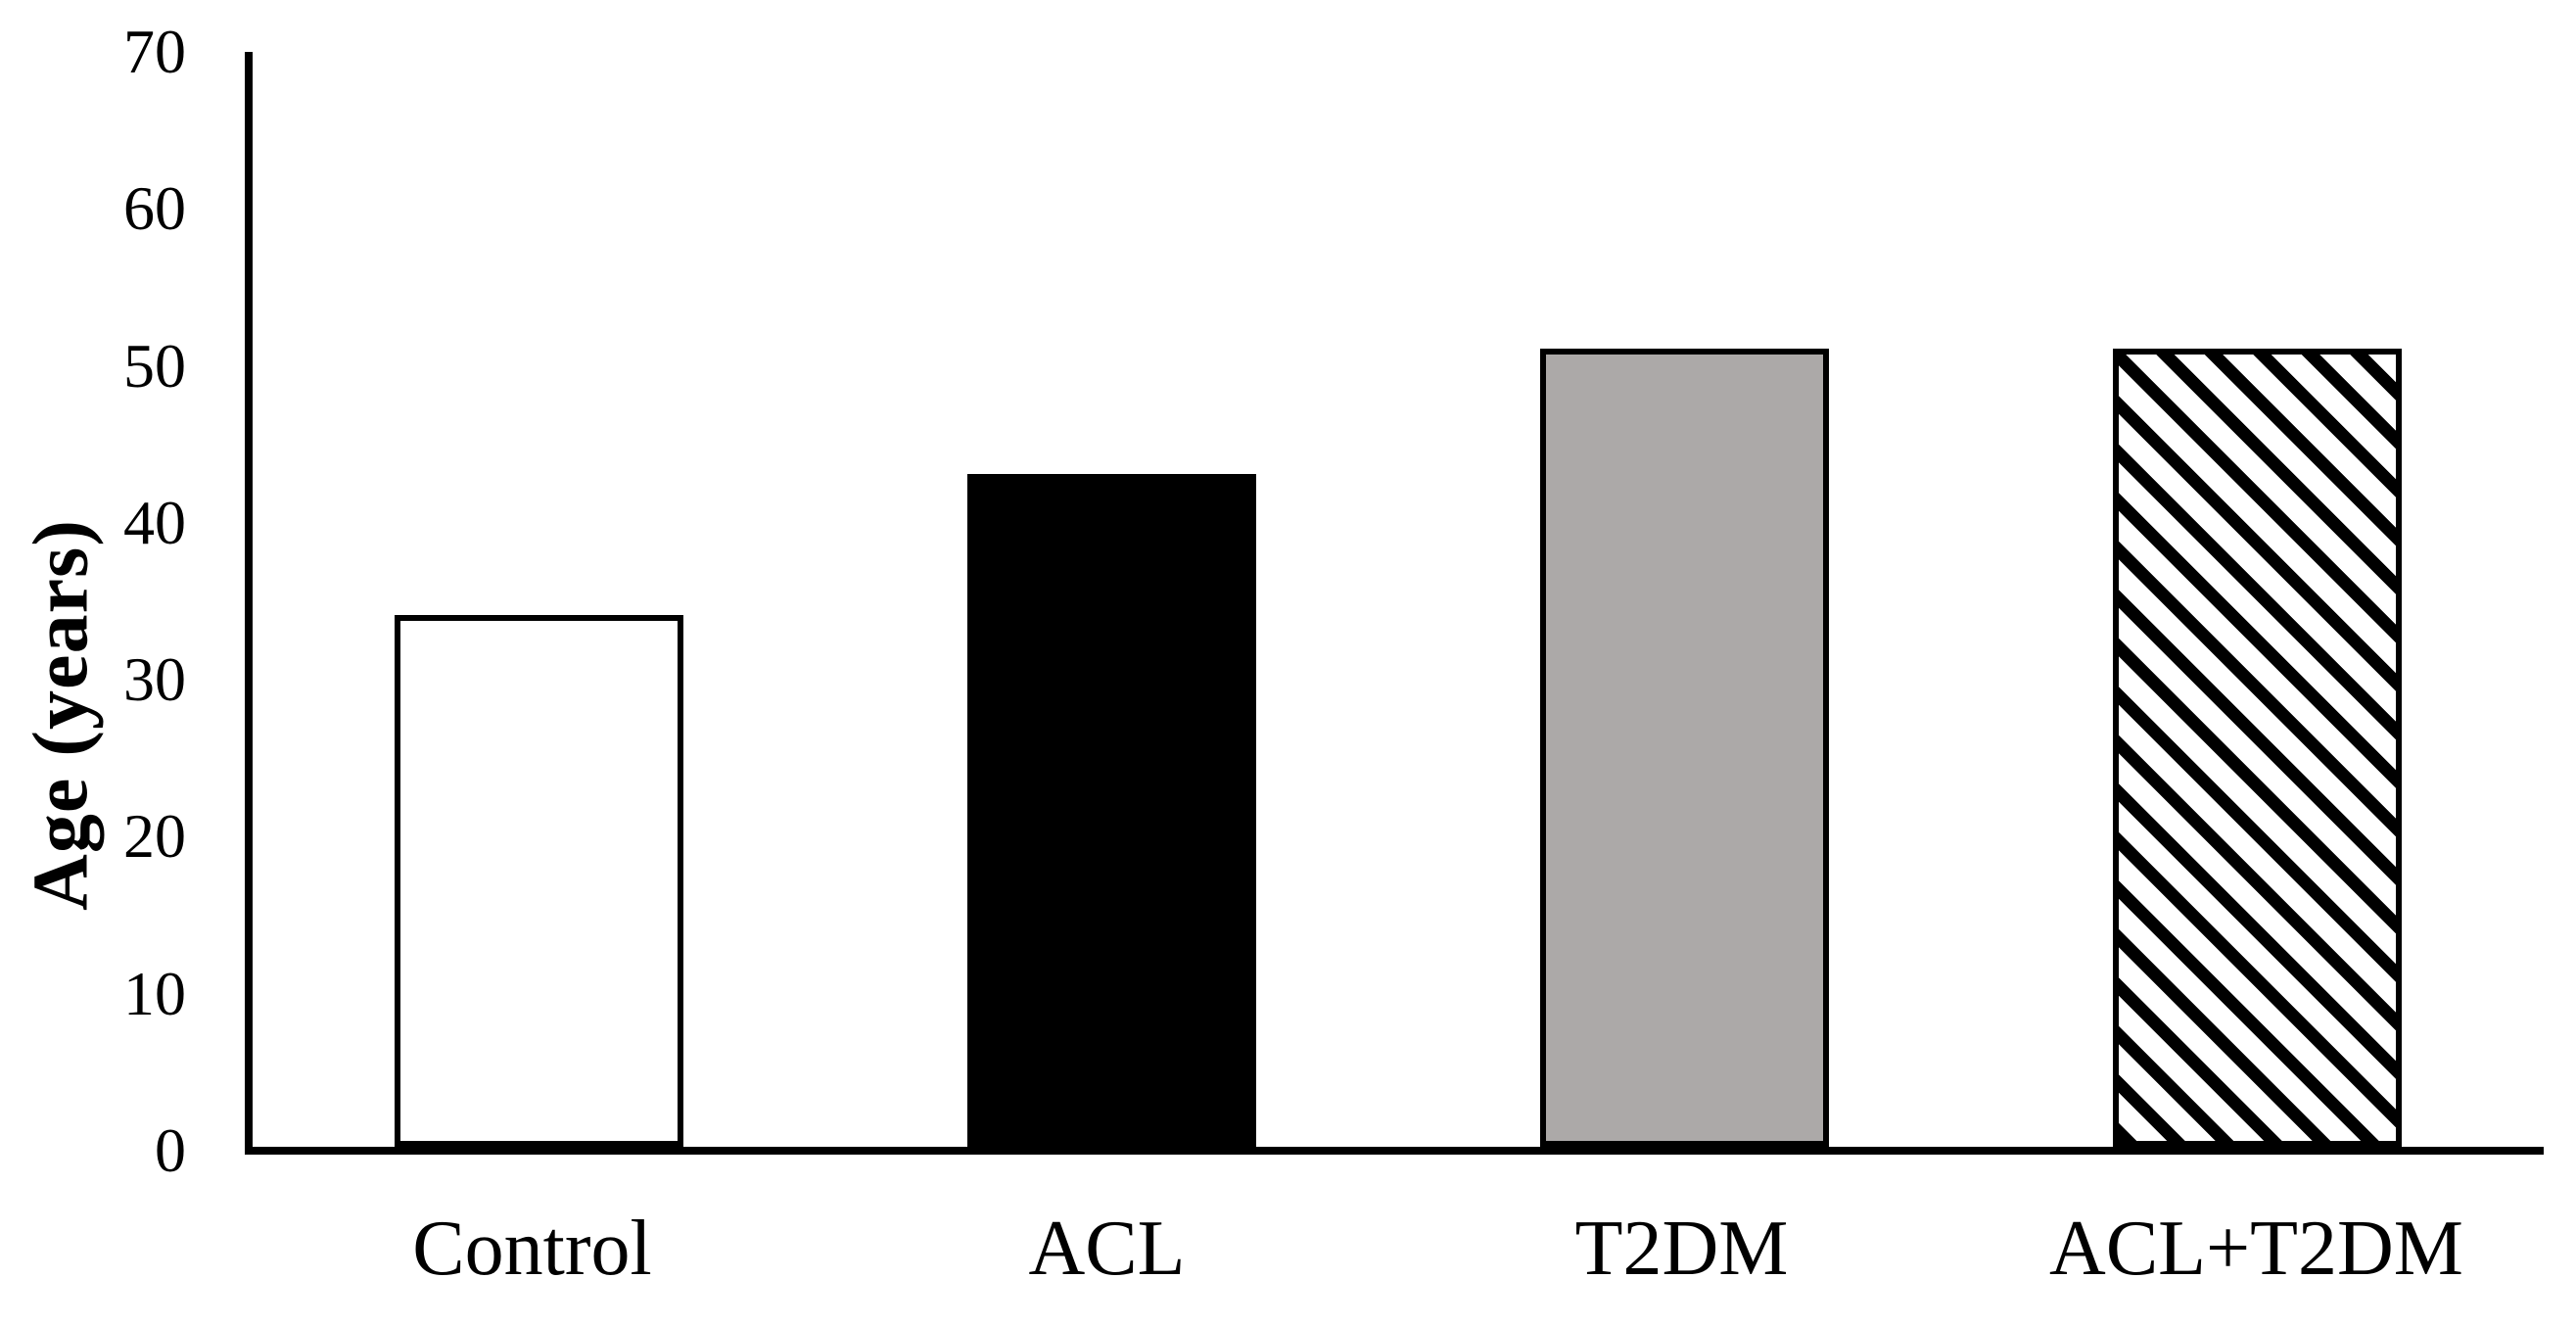 The height and width of the screenshot is (1326, 2576). What do you see at coordinates (155, 522) in the screenshot?
I see `y-tick-label: 40` at bounding box center [155, 522].